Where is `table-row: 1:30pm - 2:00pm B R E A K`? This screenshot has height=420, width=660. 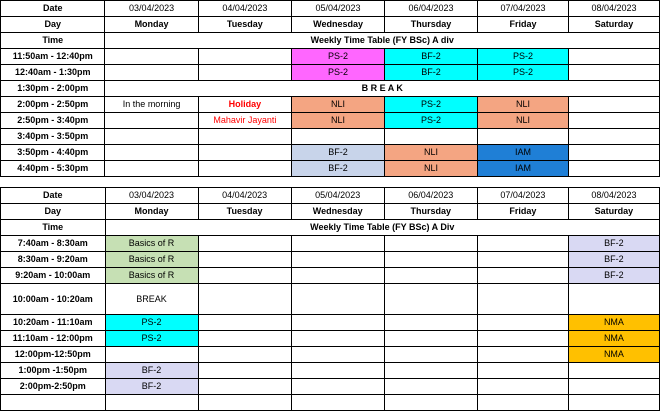 table-row: 1:30pm - 2:00pm B R E A K is located at coordinates (330, 88).